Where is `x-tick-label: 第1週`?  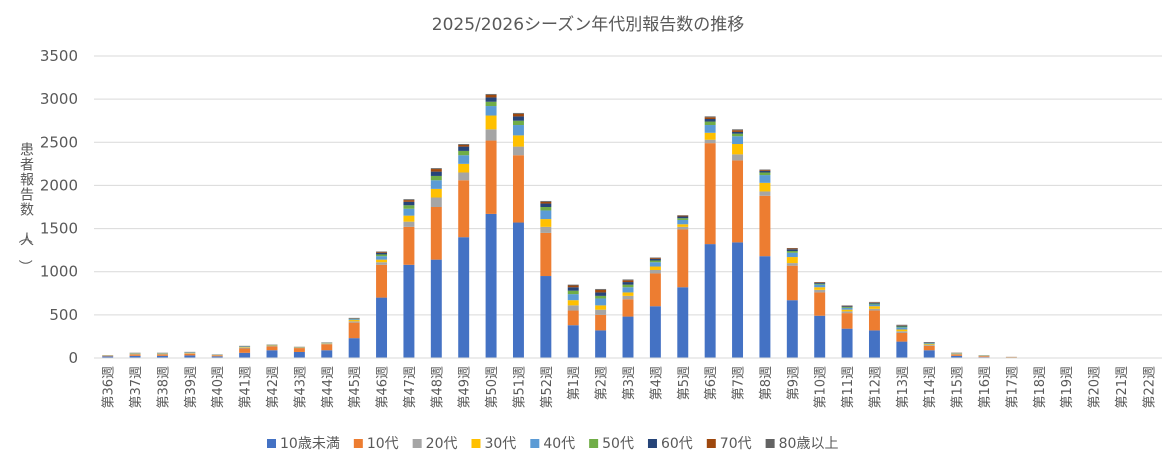
x-tick-label: 第1週 is located at coordinates (574, 383).